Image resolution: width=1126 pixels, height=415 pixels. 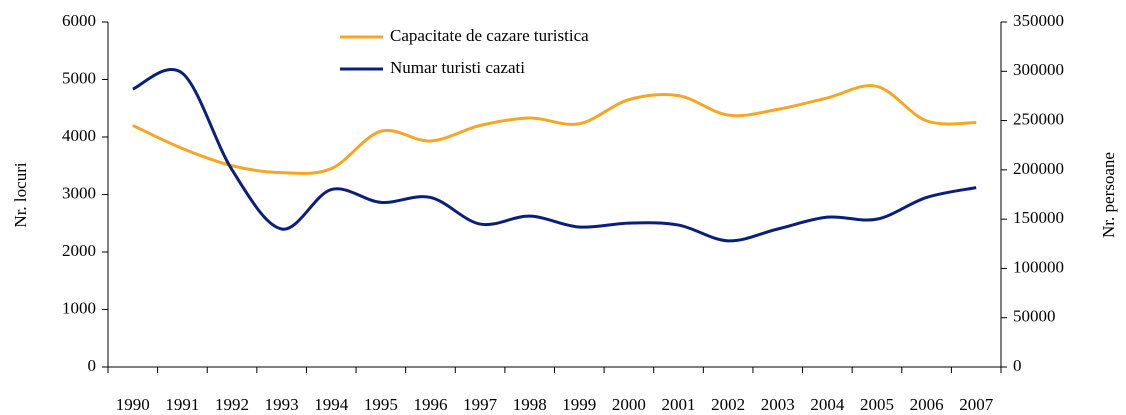 I want to click on y-tick-label: 1000, so click(x=79, y=307).